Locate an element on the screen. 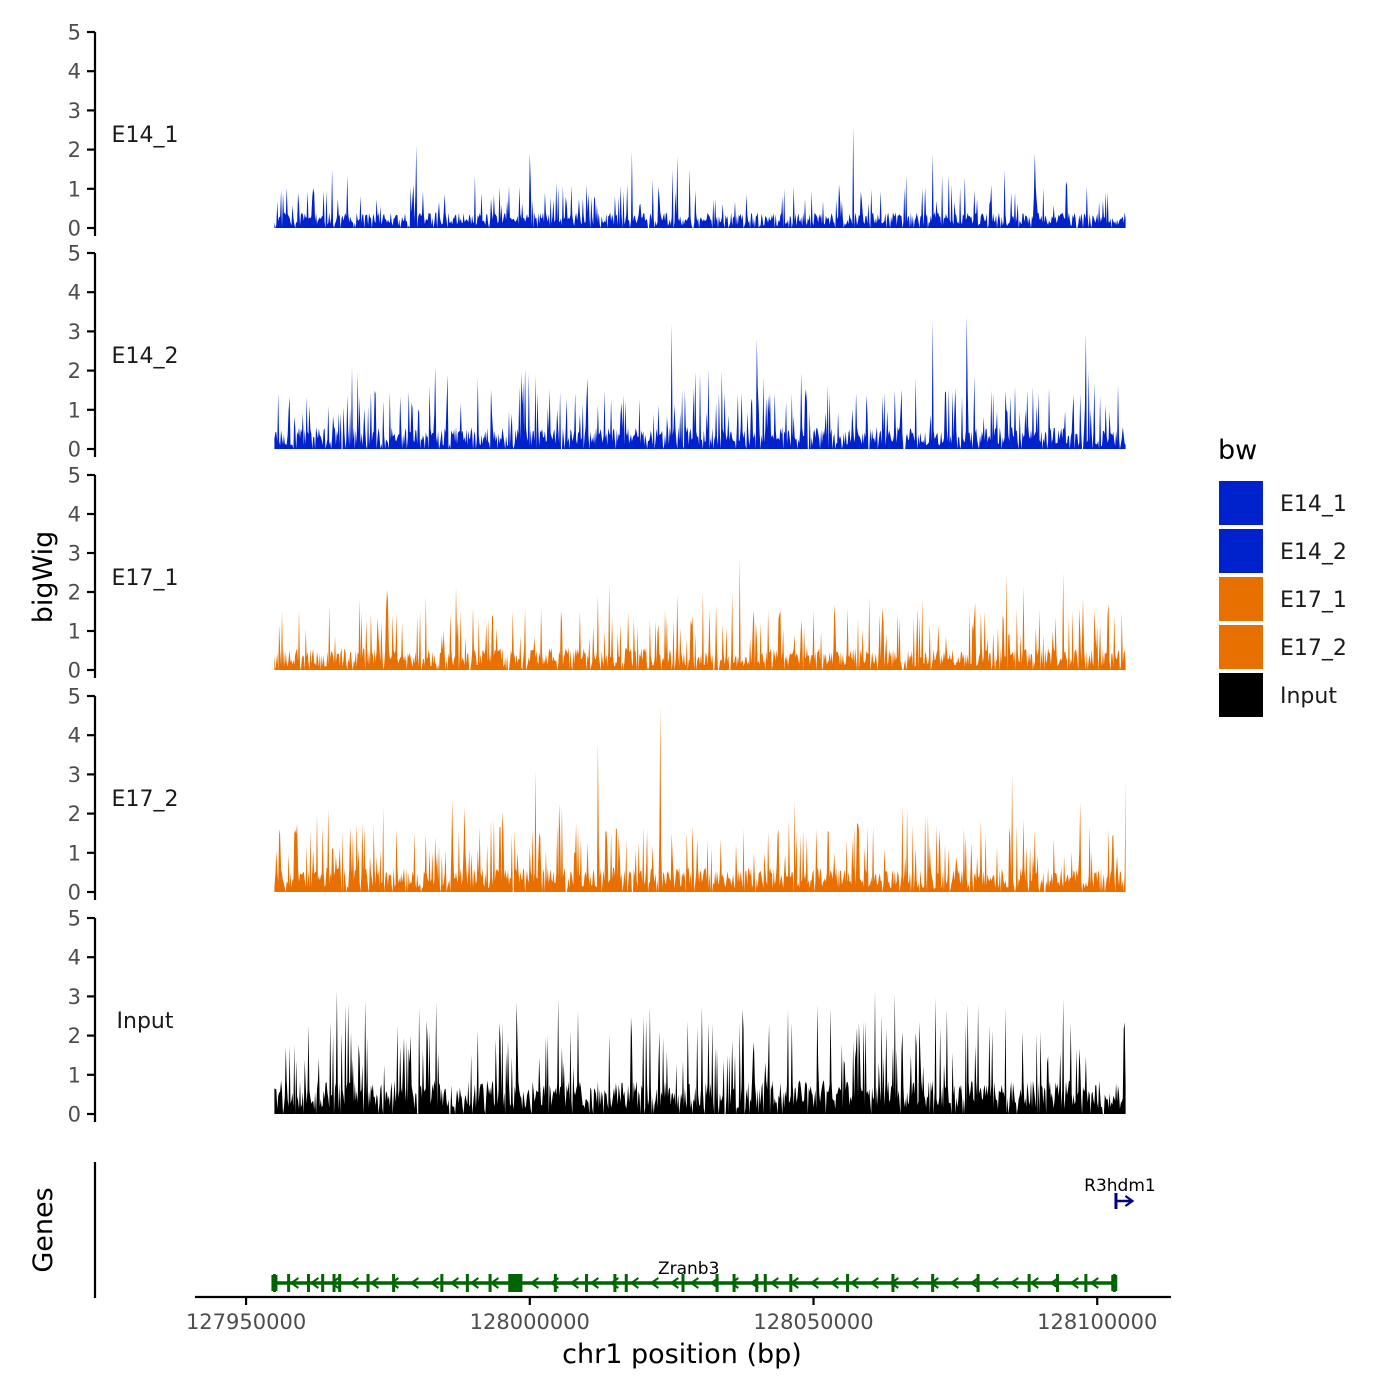 This screenshot has height=1400, width=1400. x-tick-label: 128000000 is located at coordinates (530, 1322).